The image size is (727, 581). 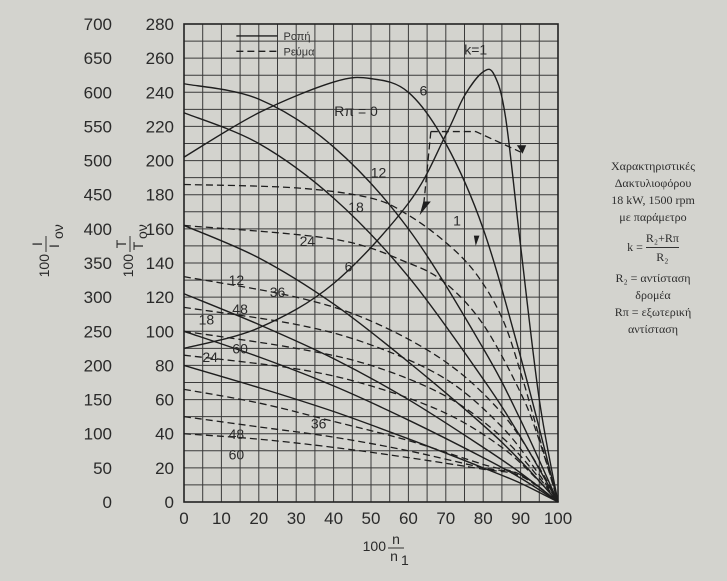 What do you see at coordinates (98, 58) in the screenshot?
I see `y-current-tick-label: 650` at bounding box center [98, 58].